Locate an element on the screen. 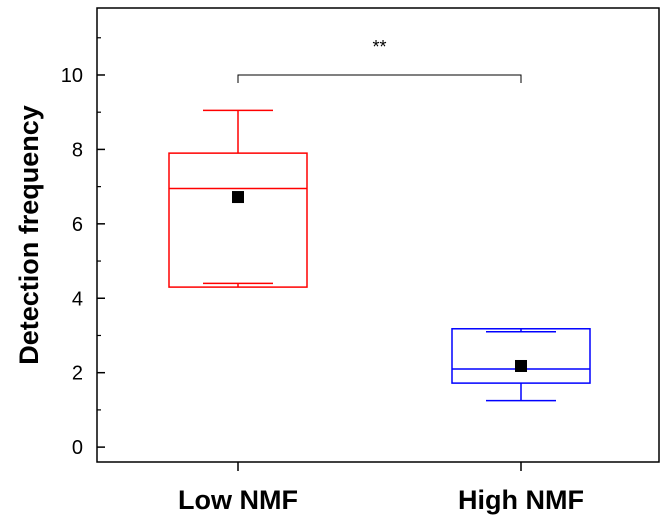 This screenshot has width=669, height=523. y-tick-label: 10 is located at coordinates (72, 76).